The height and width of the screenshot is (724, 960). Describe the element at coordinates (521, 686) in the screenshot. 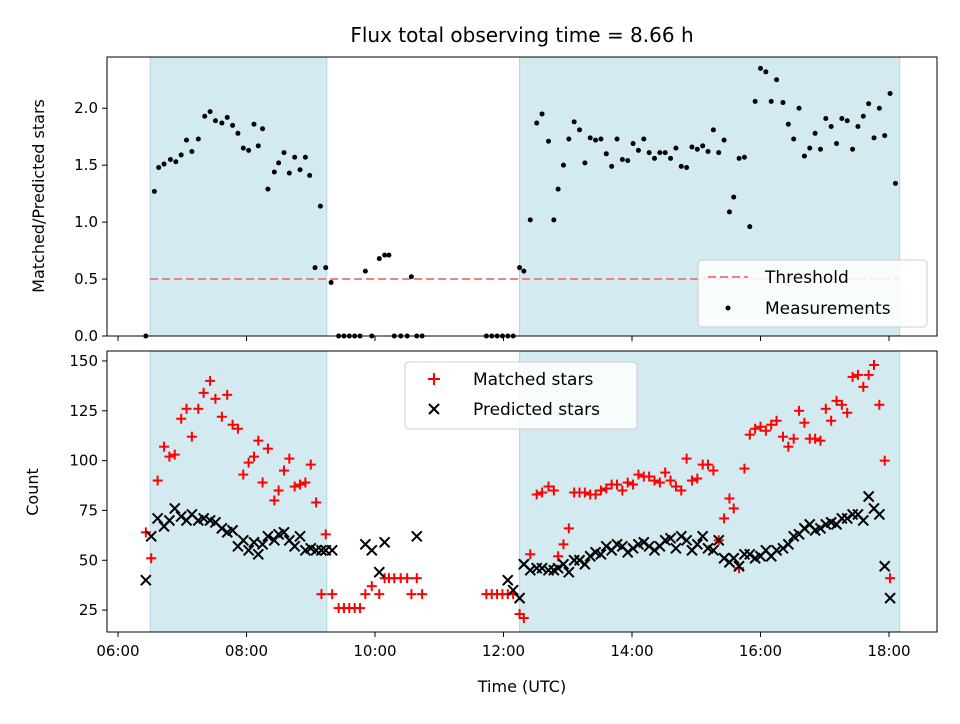

I see `x-axis-label: Time (UTC)` at that location.